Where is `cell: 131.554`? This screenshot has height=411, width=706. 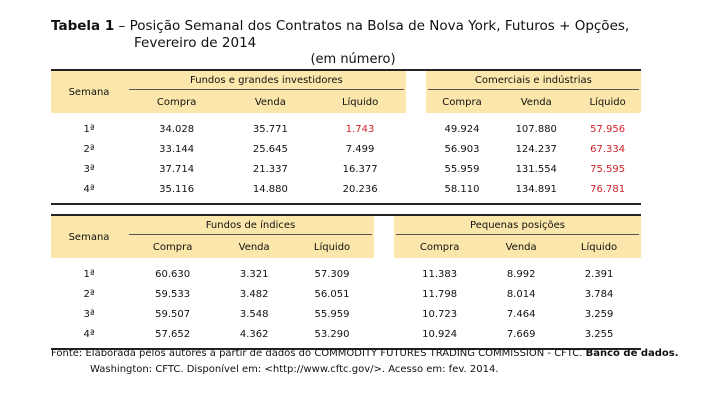 cell: 131.554 is located at coordinates (536, 169).